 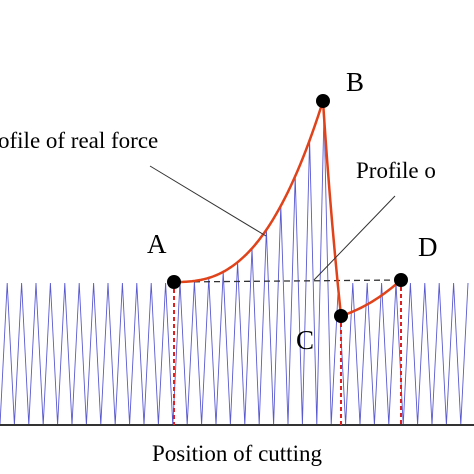 What do you see at coordinates (287, 281) in the screenshot?
I see `average-line` at bounding box center [287, 281].